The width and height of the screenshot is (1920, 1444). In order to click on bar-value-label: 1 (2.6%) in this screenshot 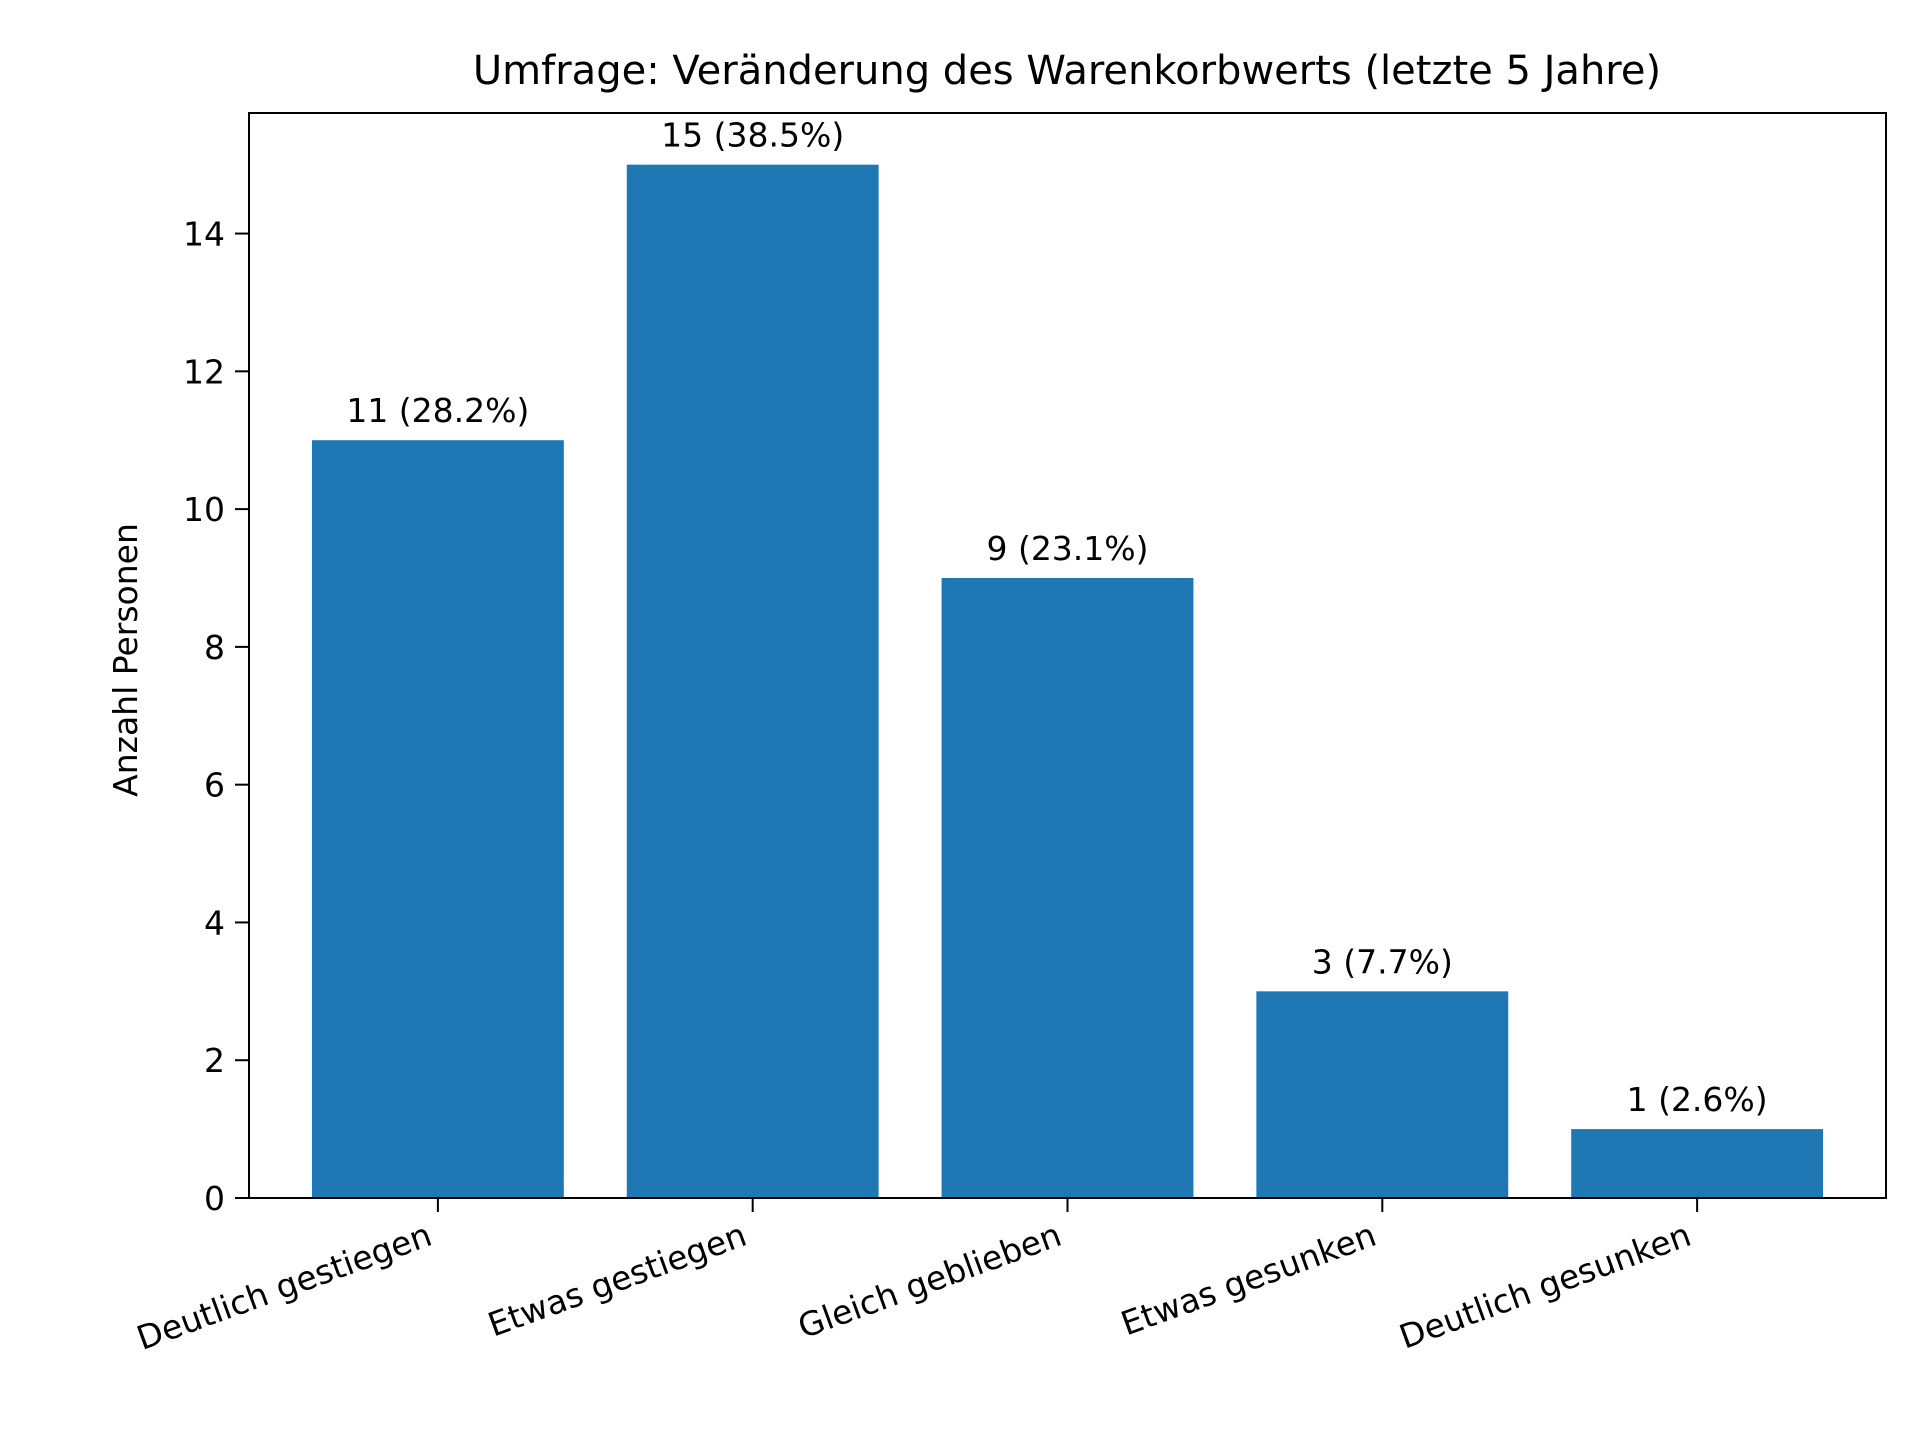, I will do `click(1697, 1099)`.